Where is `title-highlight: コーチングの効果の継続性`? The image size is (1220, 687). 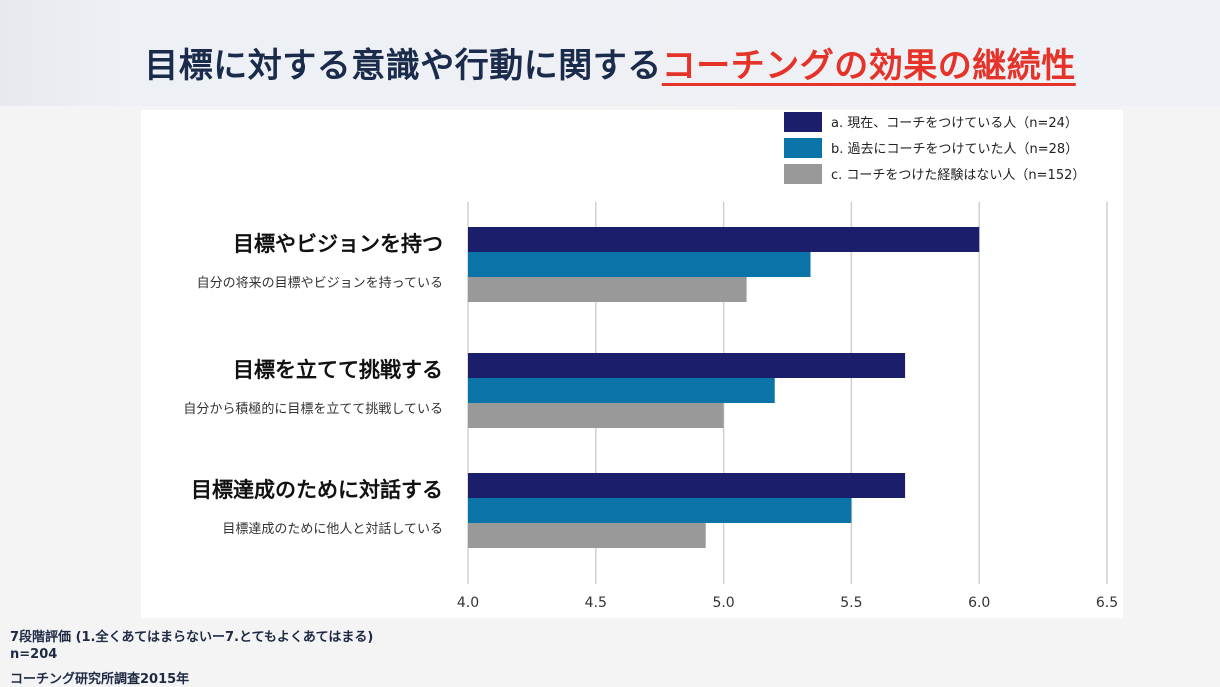 title-highlight: コーチングの効果の継続性 is located at coordinates (868, 66).